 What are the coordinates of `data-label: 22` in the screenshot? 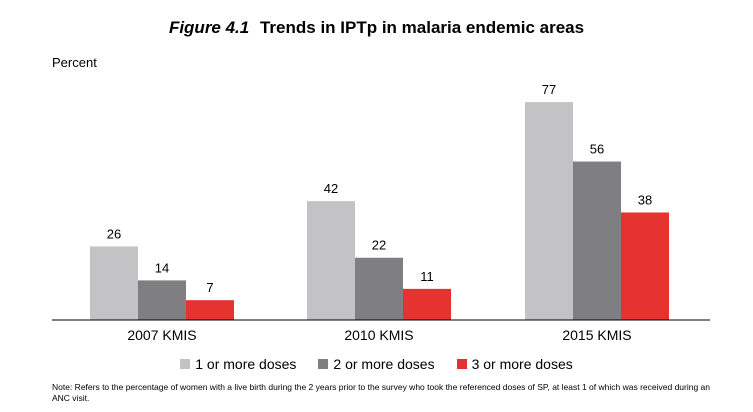 It's located at (379, 245).